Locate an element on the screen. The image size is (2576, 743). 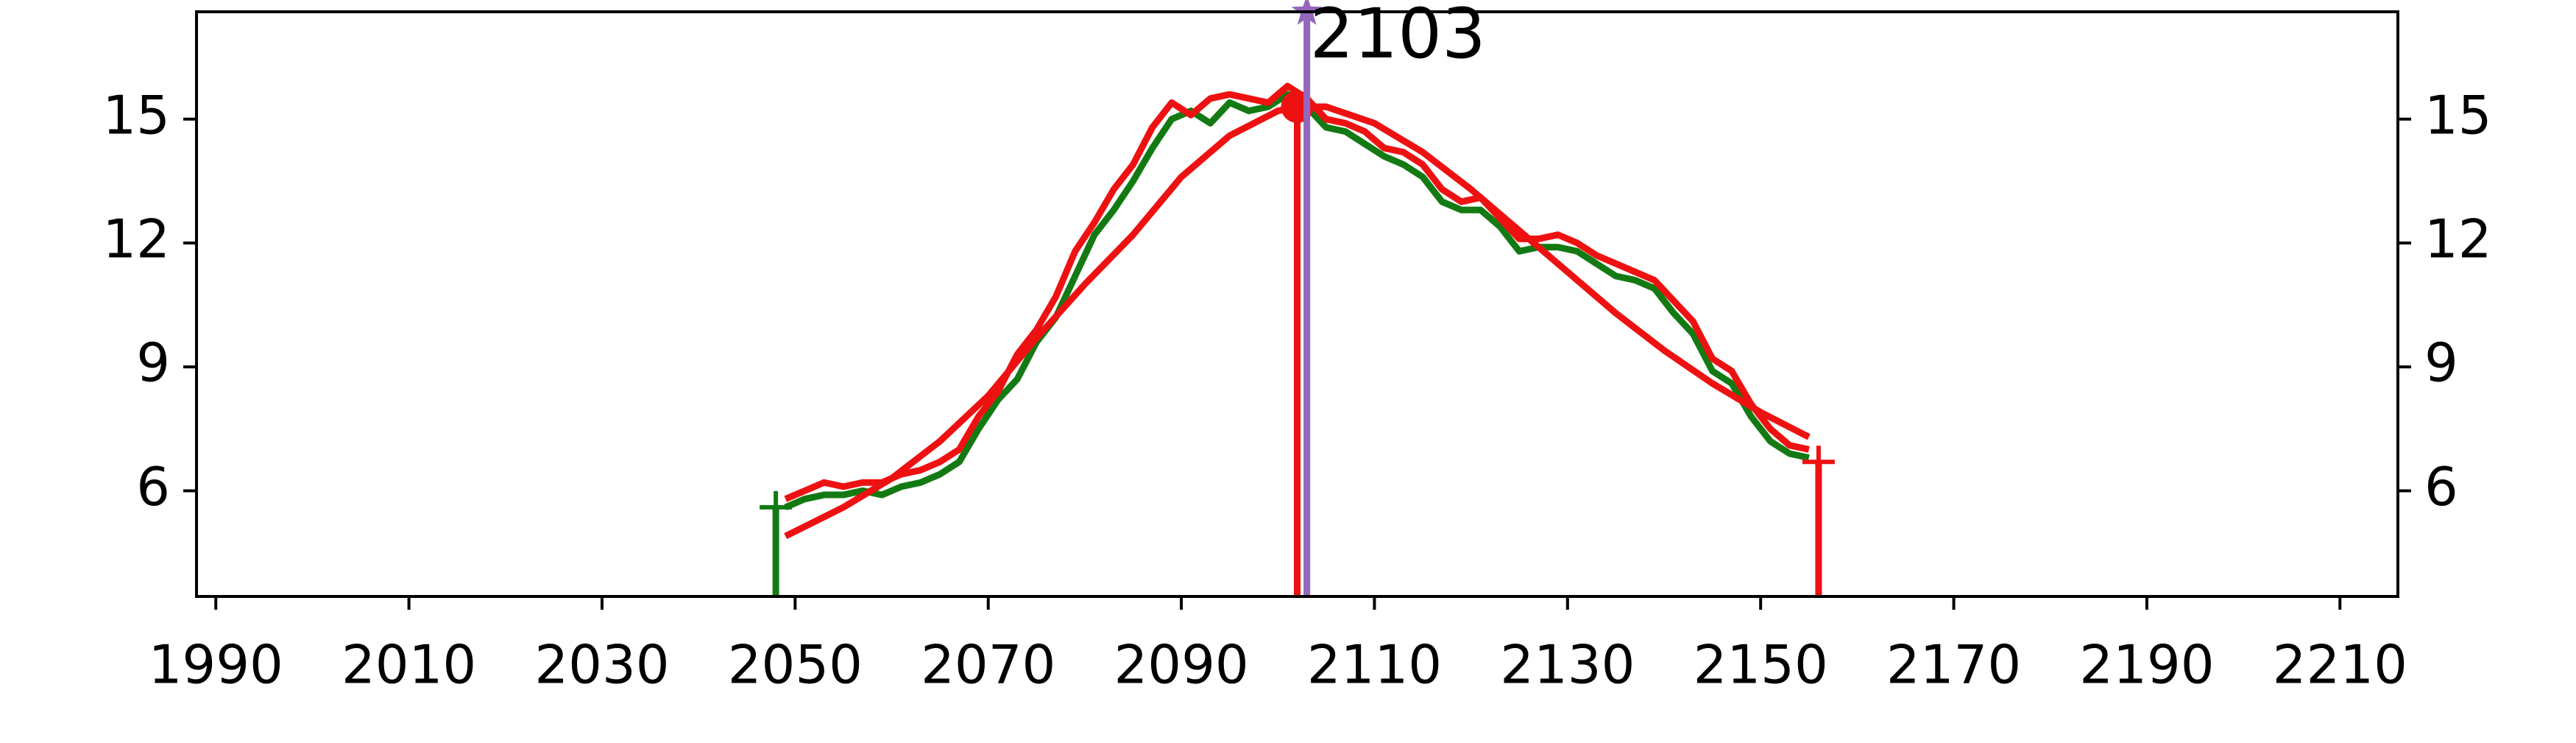
x-tick-label: 2110 is located at coordinates (1374, 665).